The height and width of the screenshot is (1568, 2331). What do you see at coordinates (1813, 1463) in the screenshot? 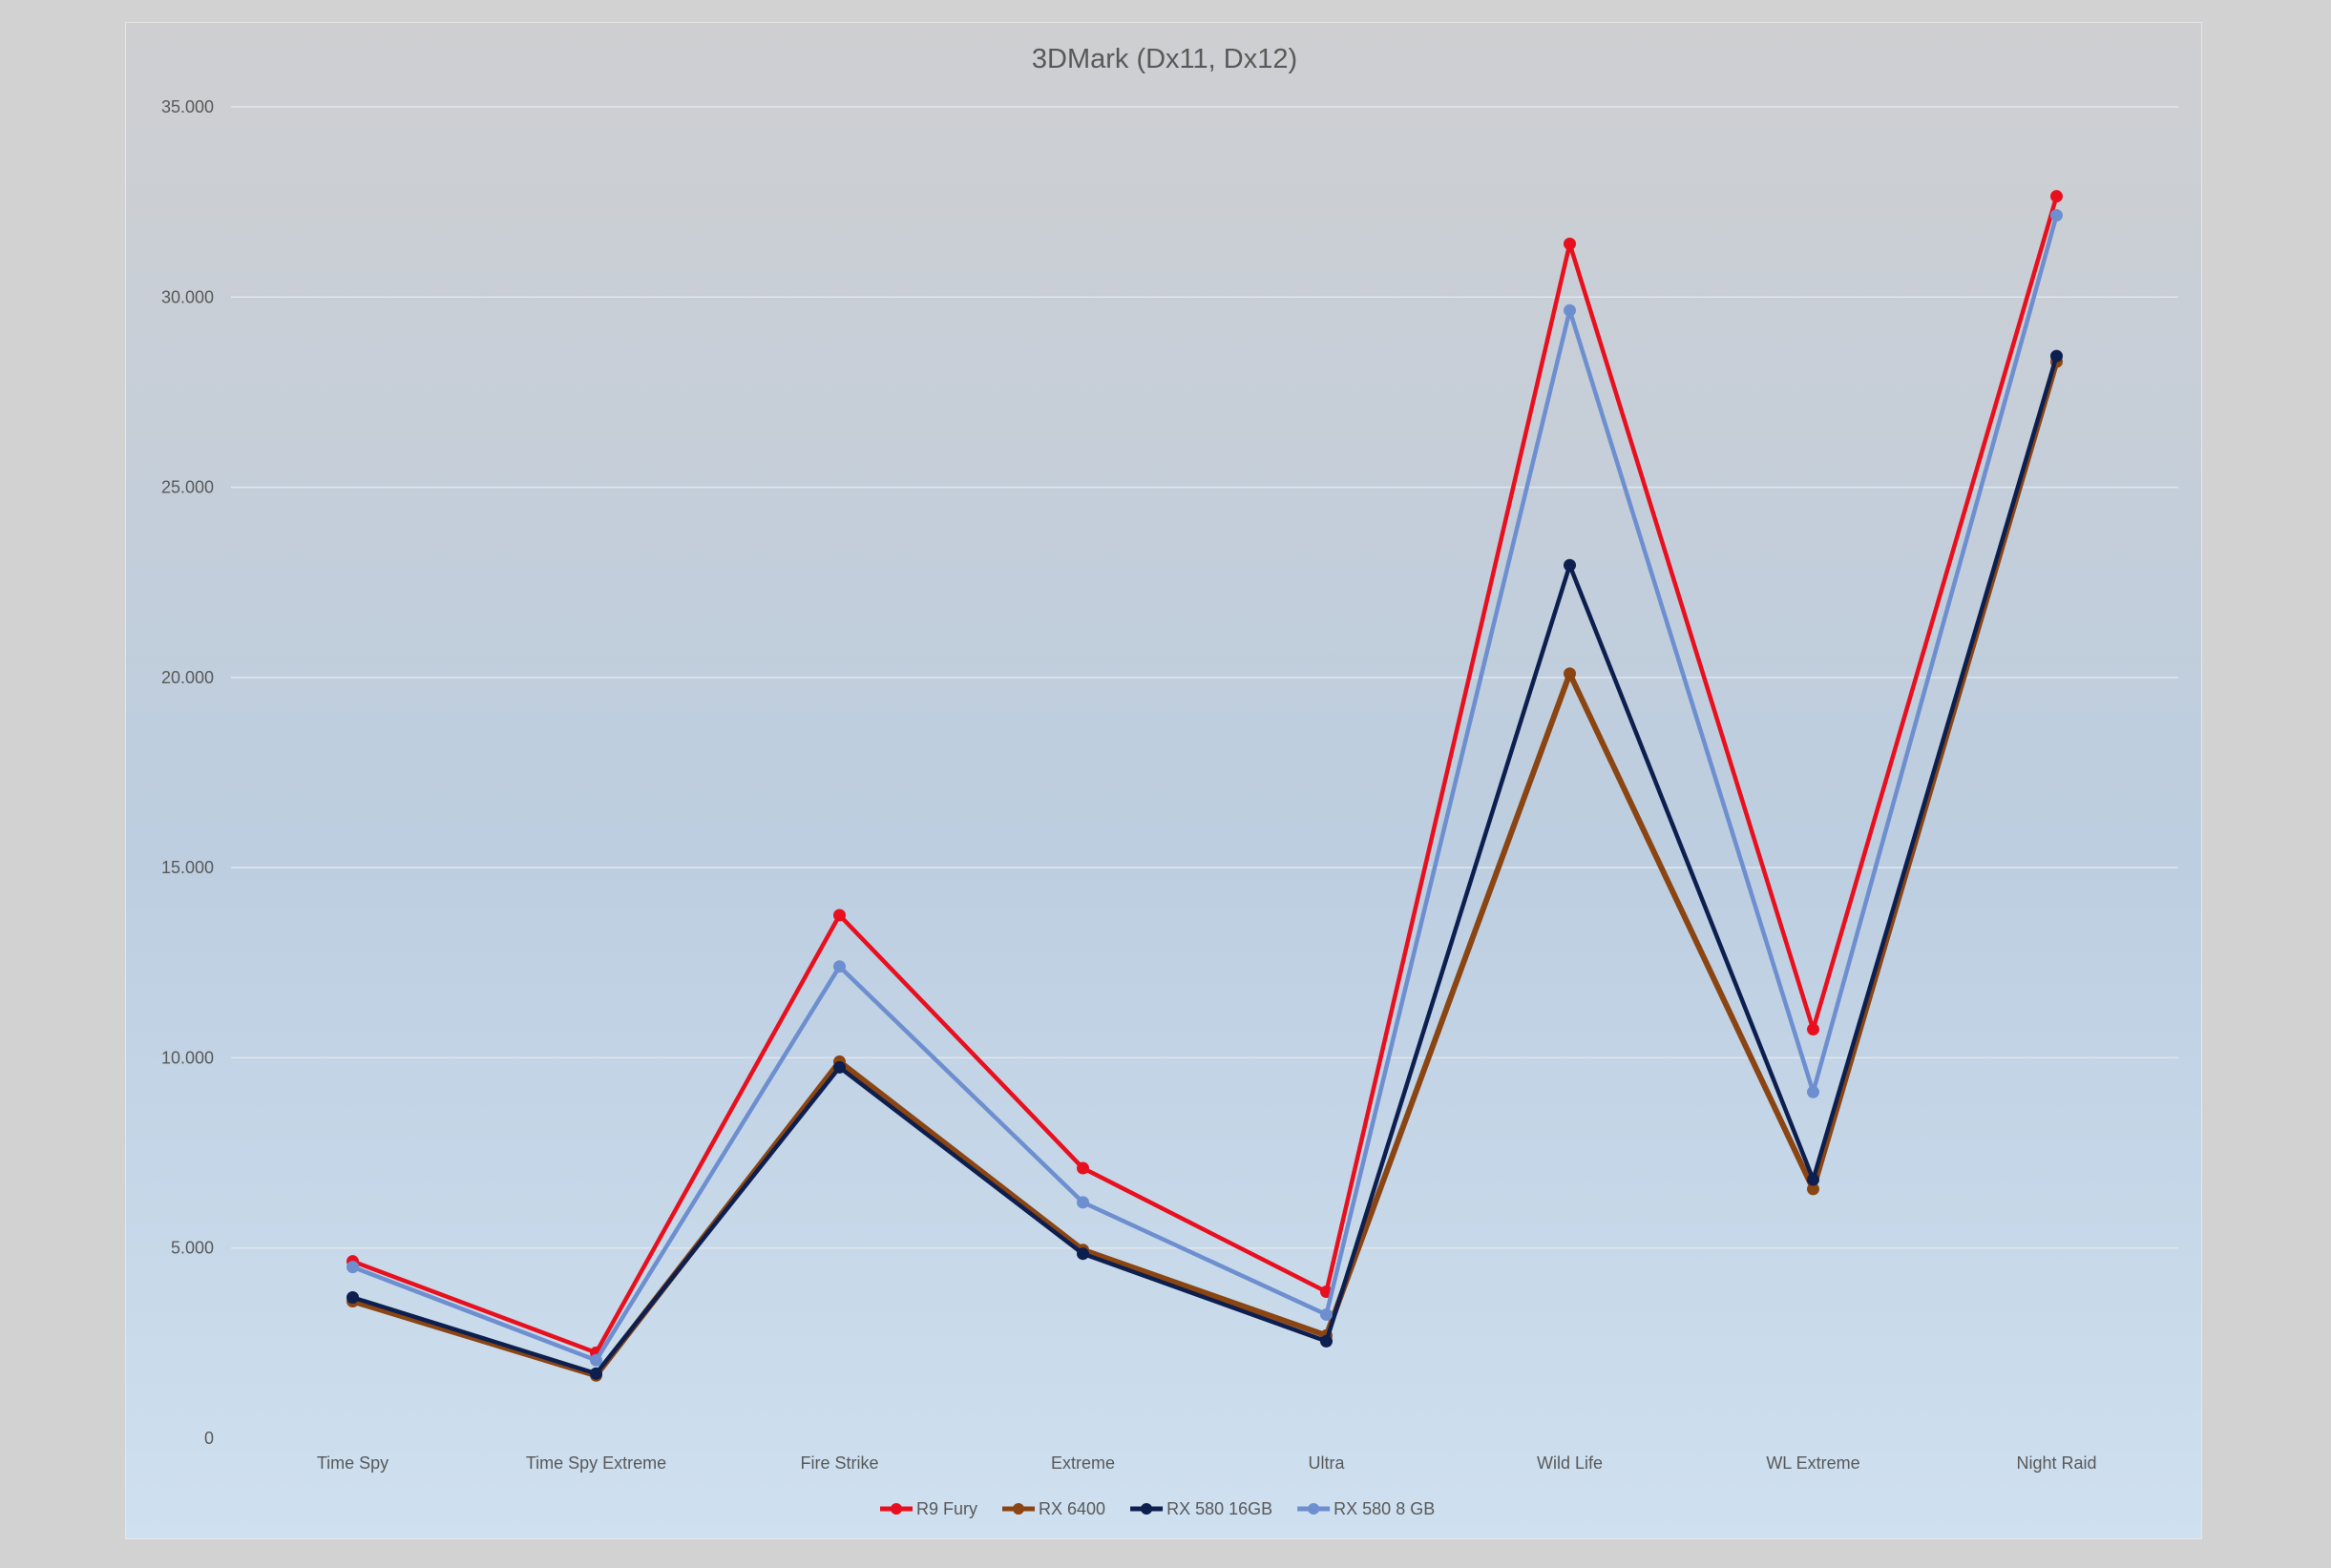
I see `x-tick-label: WL Extreme` at bounding box center [1813, 1463].